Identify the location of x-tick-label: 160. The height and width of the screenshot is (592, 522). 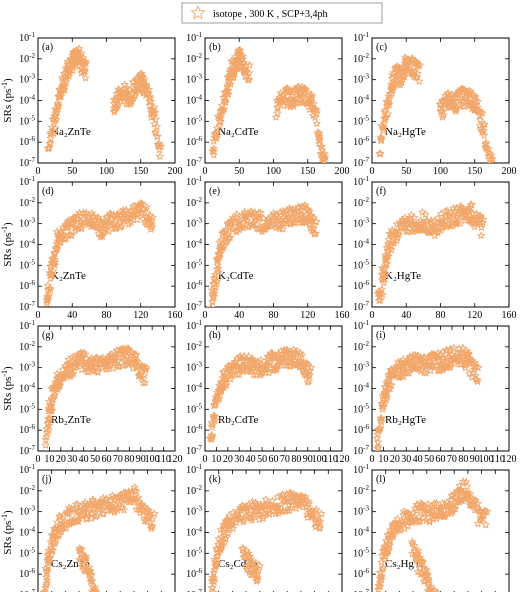
(342, 315).